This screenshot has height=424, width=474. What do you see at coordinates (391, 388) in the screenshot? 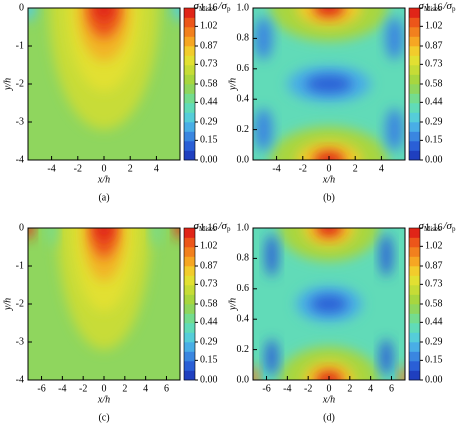
I see `x-tick-label: 6` at bounding box center [391, 388].